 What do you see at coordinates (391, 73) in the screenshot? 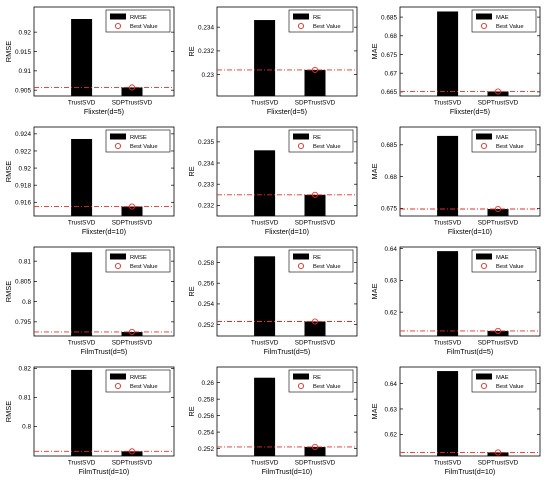
I see `y-tick-label: 0.67` at bounding box center [391, 73].